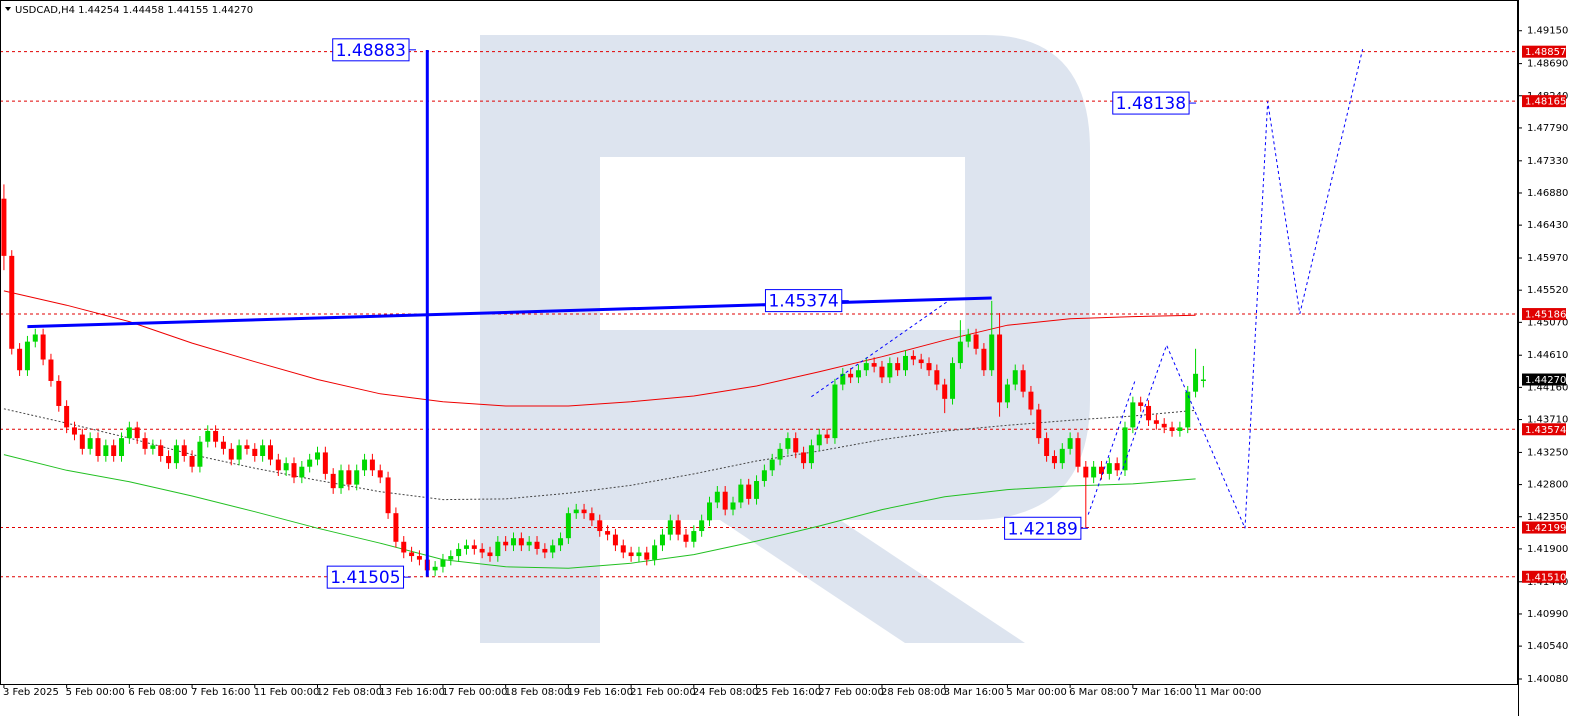 The image size is (1596, 716). Describe the element at coordinates (1547, 64) in the screenshot. I see `y-tick-label: 1.48690` at that location.